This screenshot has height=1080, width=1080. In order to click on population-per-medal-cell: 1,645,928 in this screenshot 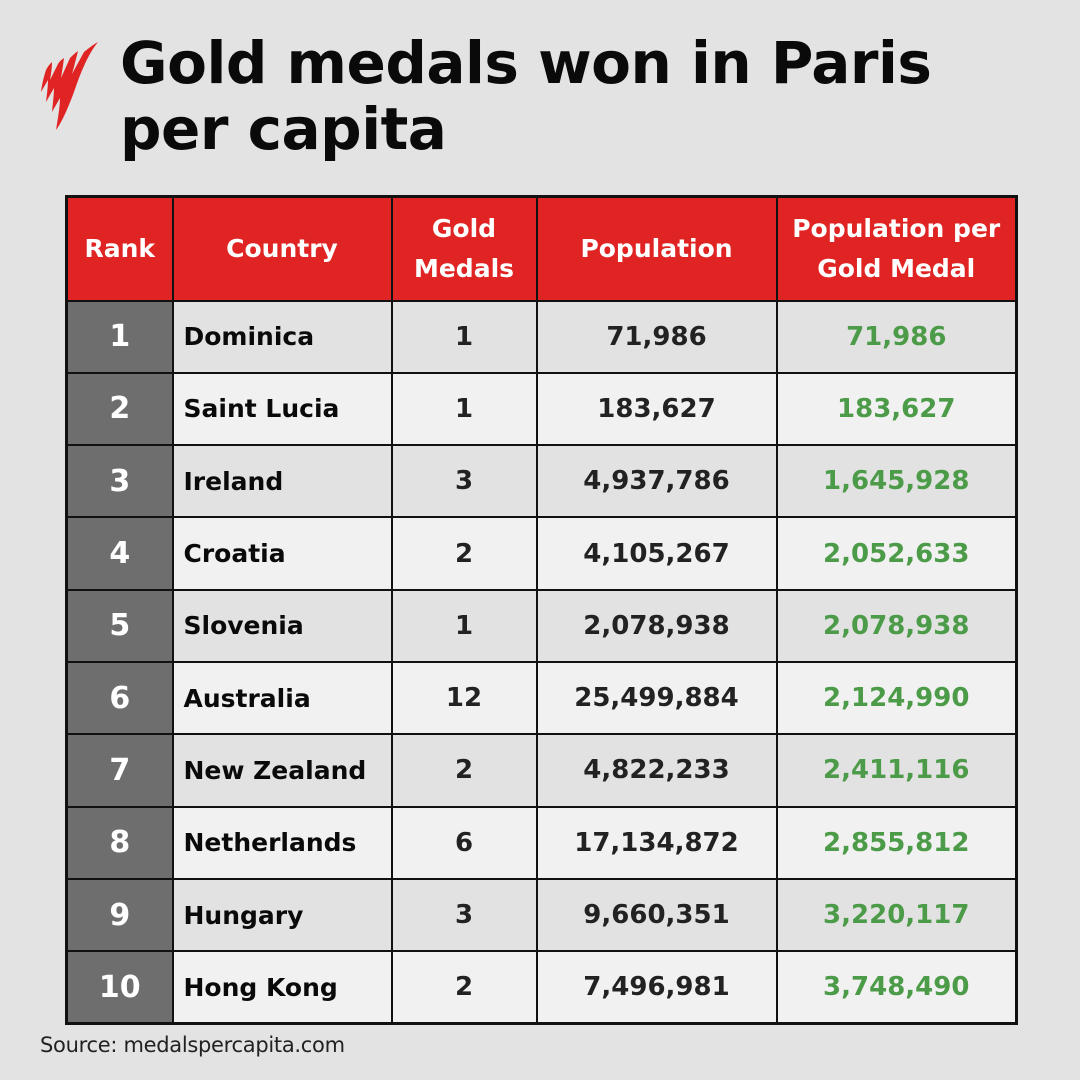, I will do `click(896, 481)`.